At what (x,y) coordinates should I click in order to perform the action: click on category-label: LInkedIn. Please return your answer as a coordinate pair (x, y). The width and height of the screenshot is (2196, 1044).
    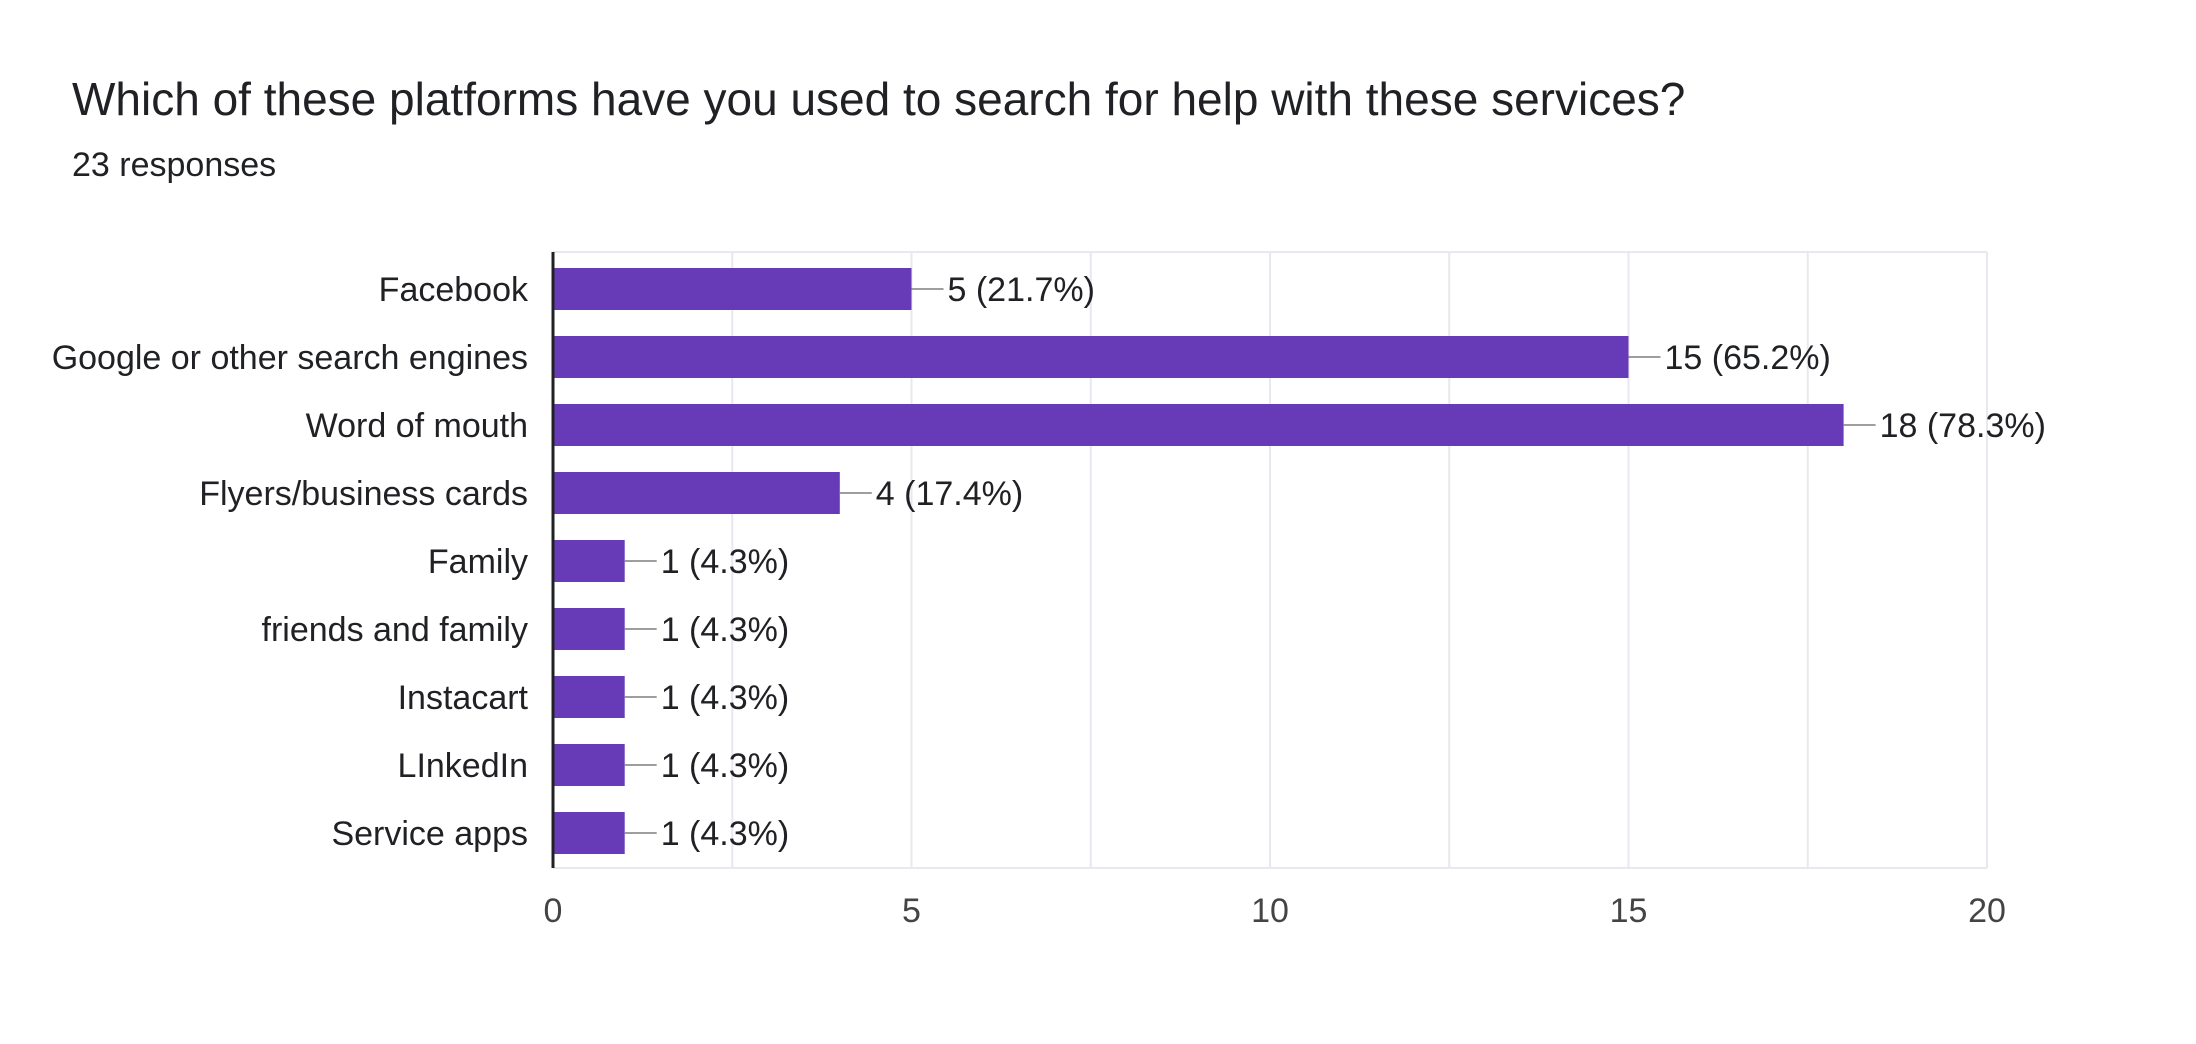
    Looking at the image, I should click on (463, 766).